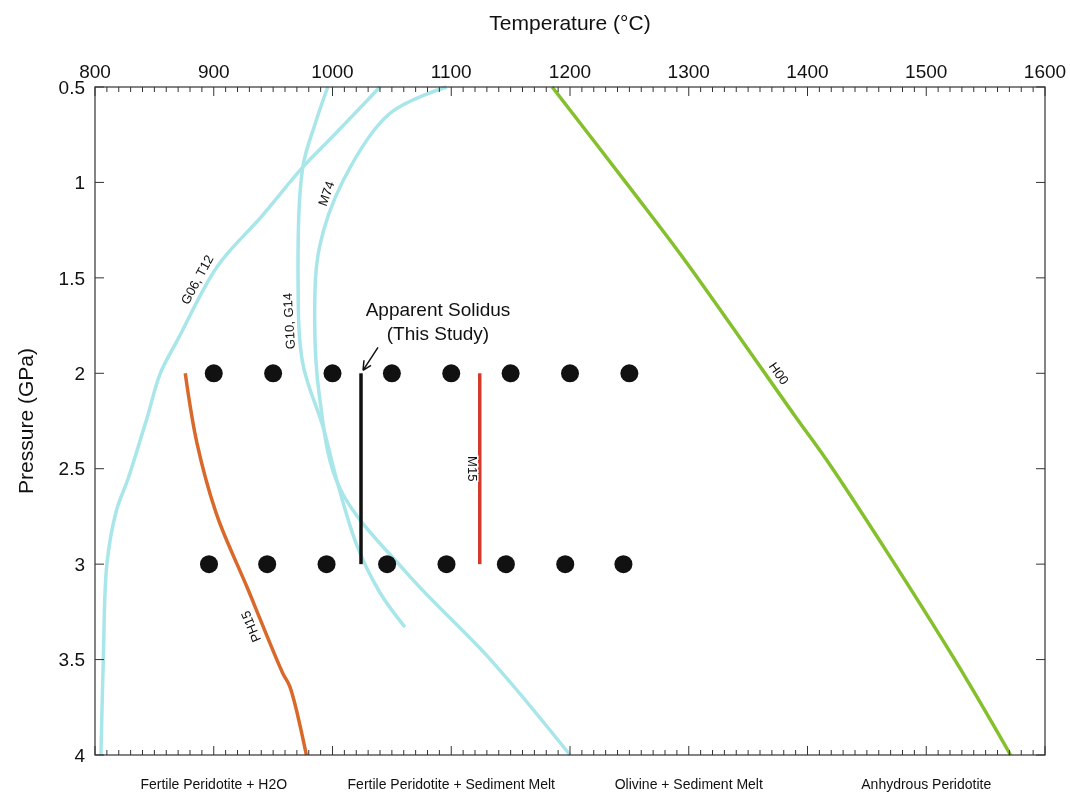  Describe the element at coordinates (926, 784) in the screenshot. I see `text: Anhydrous Peridotite` at that location.